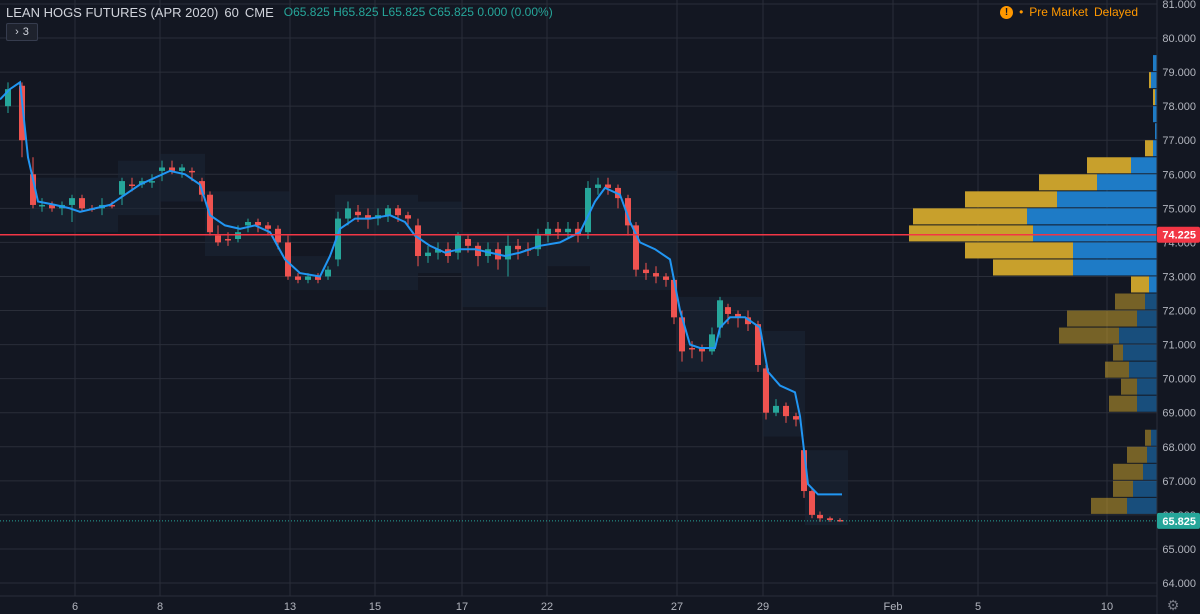 Image resolution: width=1200 pixels, height=614 pixels. Describe the element at coordinates (1179, 73) in the screenshot. I see `price-tick-label: 79.000` at that location.